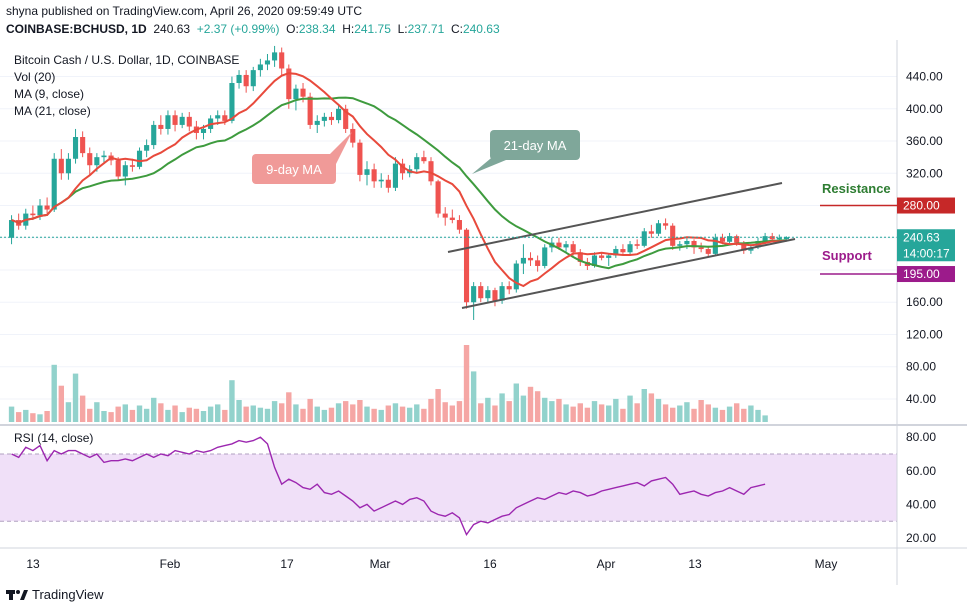 The height and width of the screenshot is (614, 967). What do you see at coordinates (921, 538) in the screenshot?
I see `rsi-tick-label: 20.00` at bounding box center [921, 538].